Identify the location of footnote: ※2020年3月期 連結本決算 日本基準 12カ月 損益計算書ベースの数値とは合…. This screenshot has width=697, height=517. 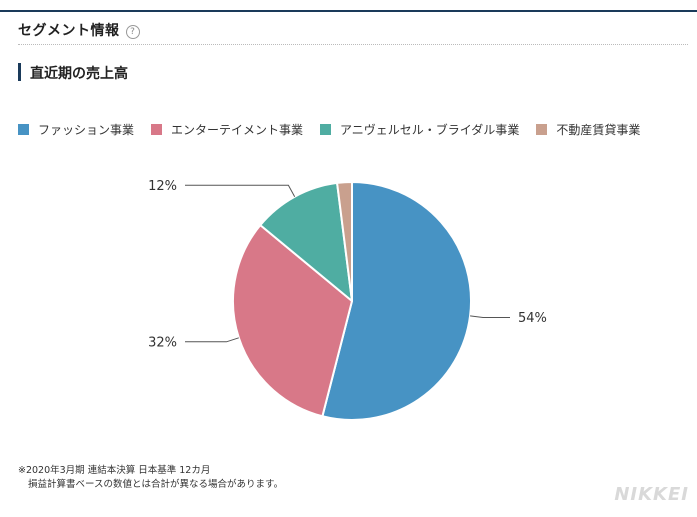
(150, 478).